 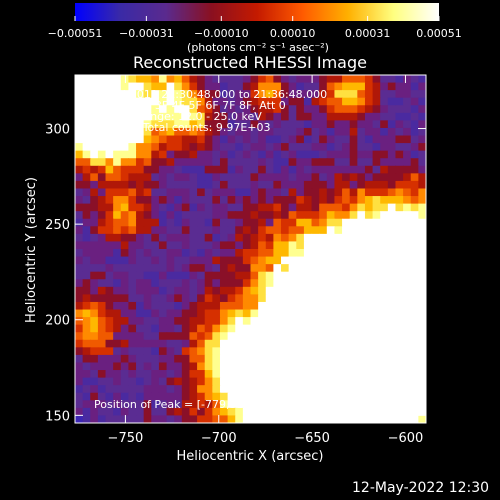 I want to click on chart-title: Reconstructed RHESSI Image, so click(x=250, y=62).